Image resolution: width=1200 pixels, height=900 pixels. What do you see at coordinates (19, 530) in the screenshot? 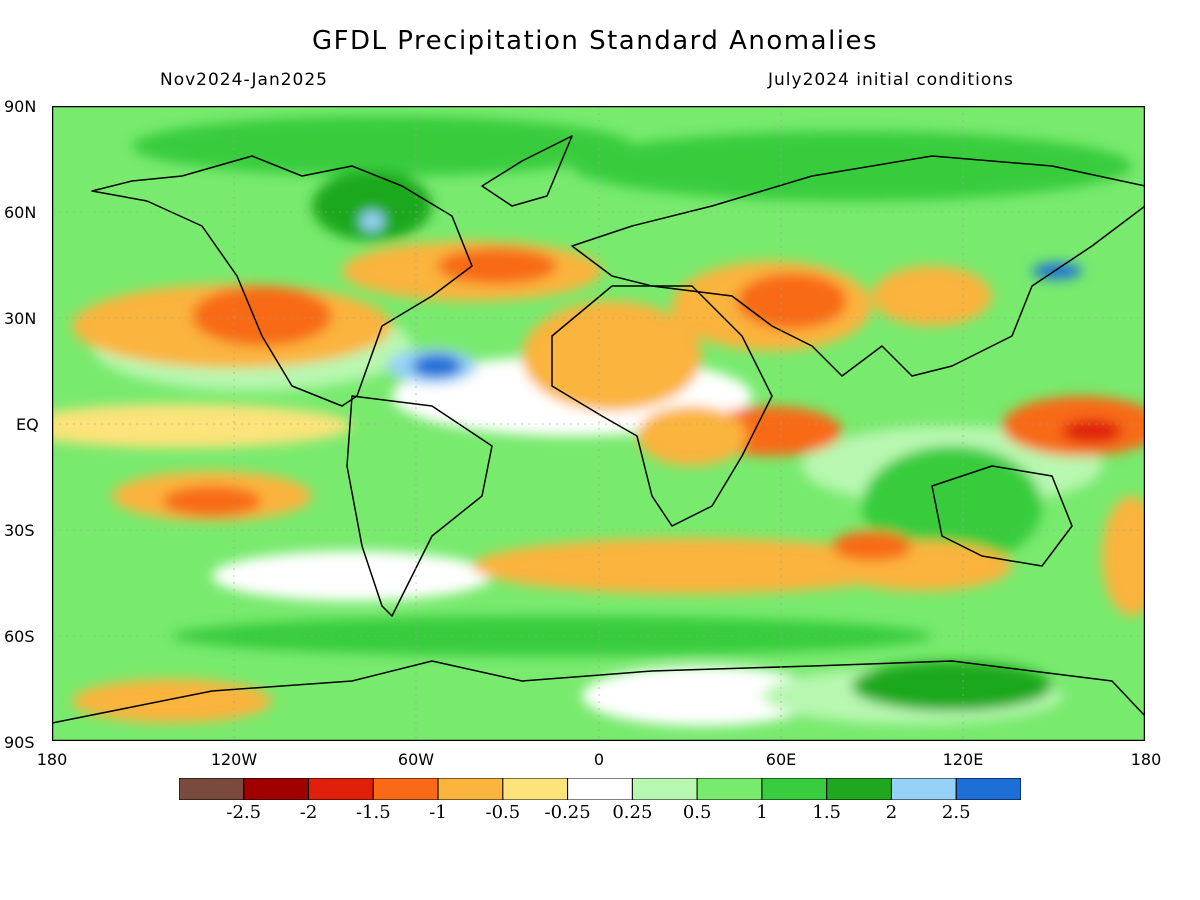
I see `lat-label-30s: 30S` at bounding box center [19, 530].